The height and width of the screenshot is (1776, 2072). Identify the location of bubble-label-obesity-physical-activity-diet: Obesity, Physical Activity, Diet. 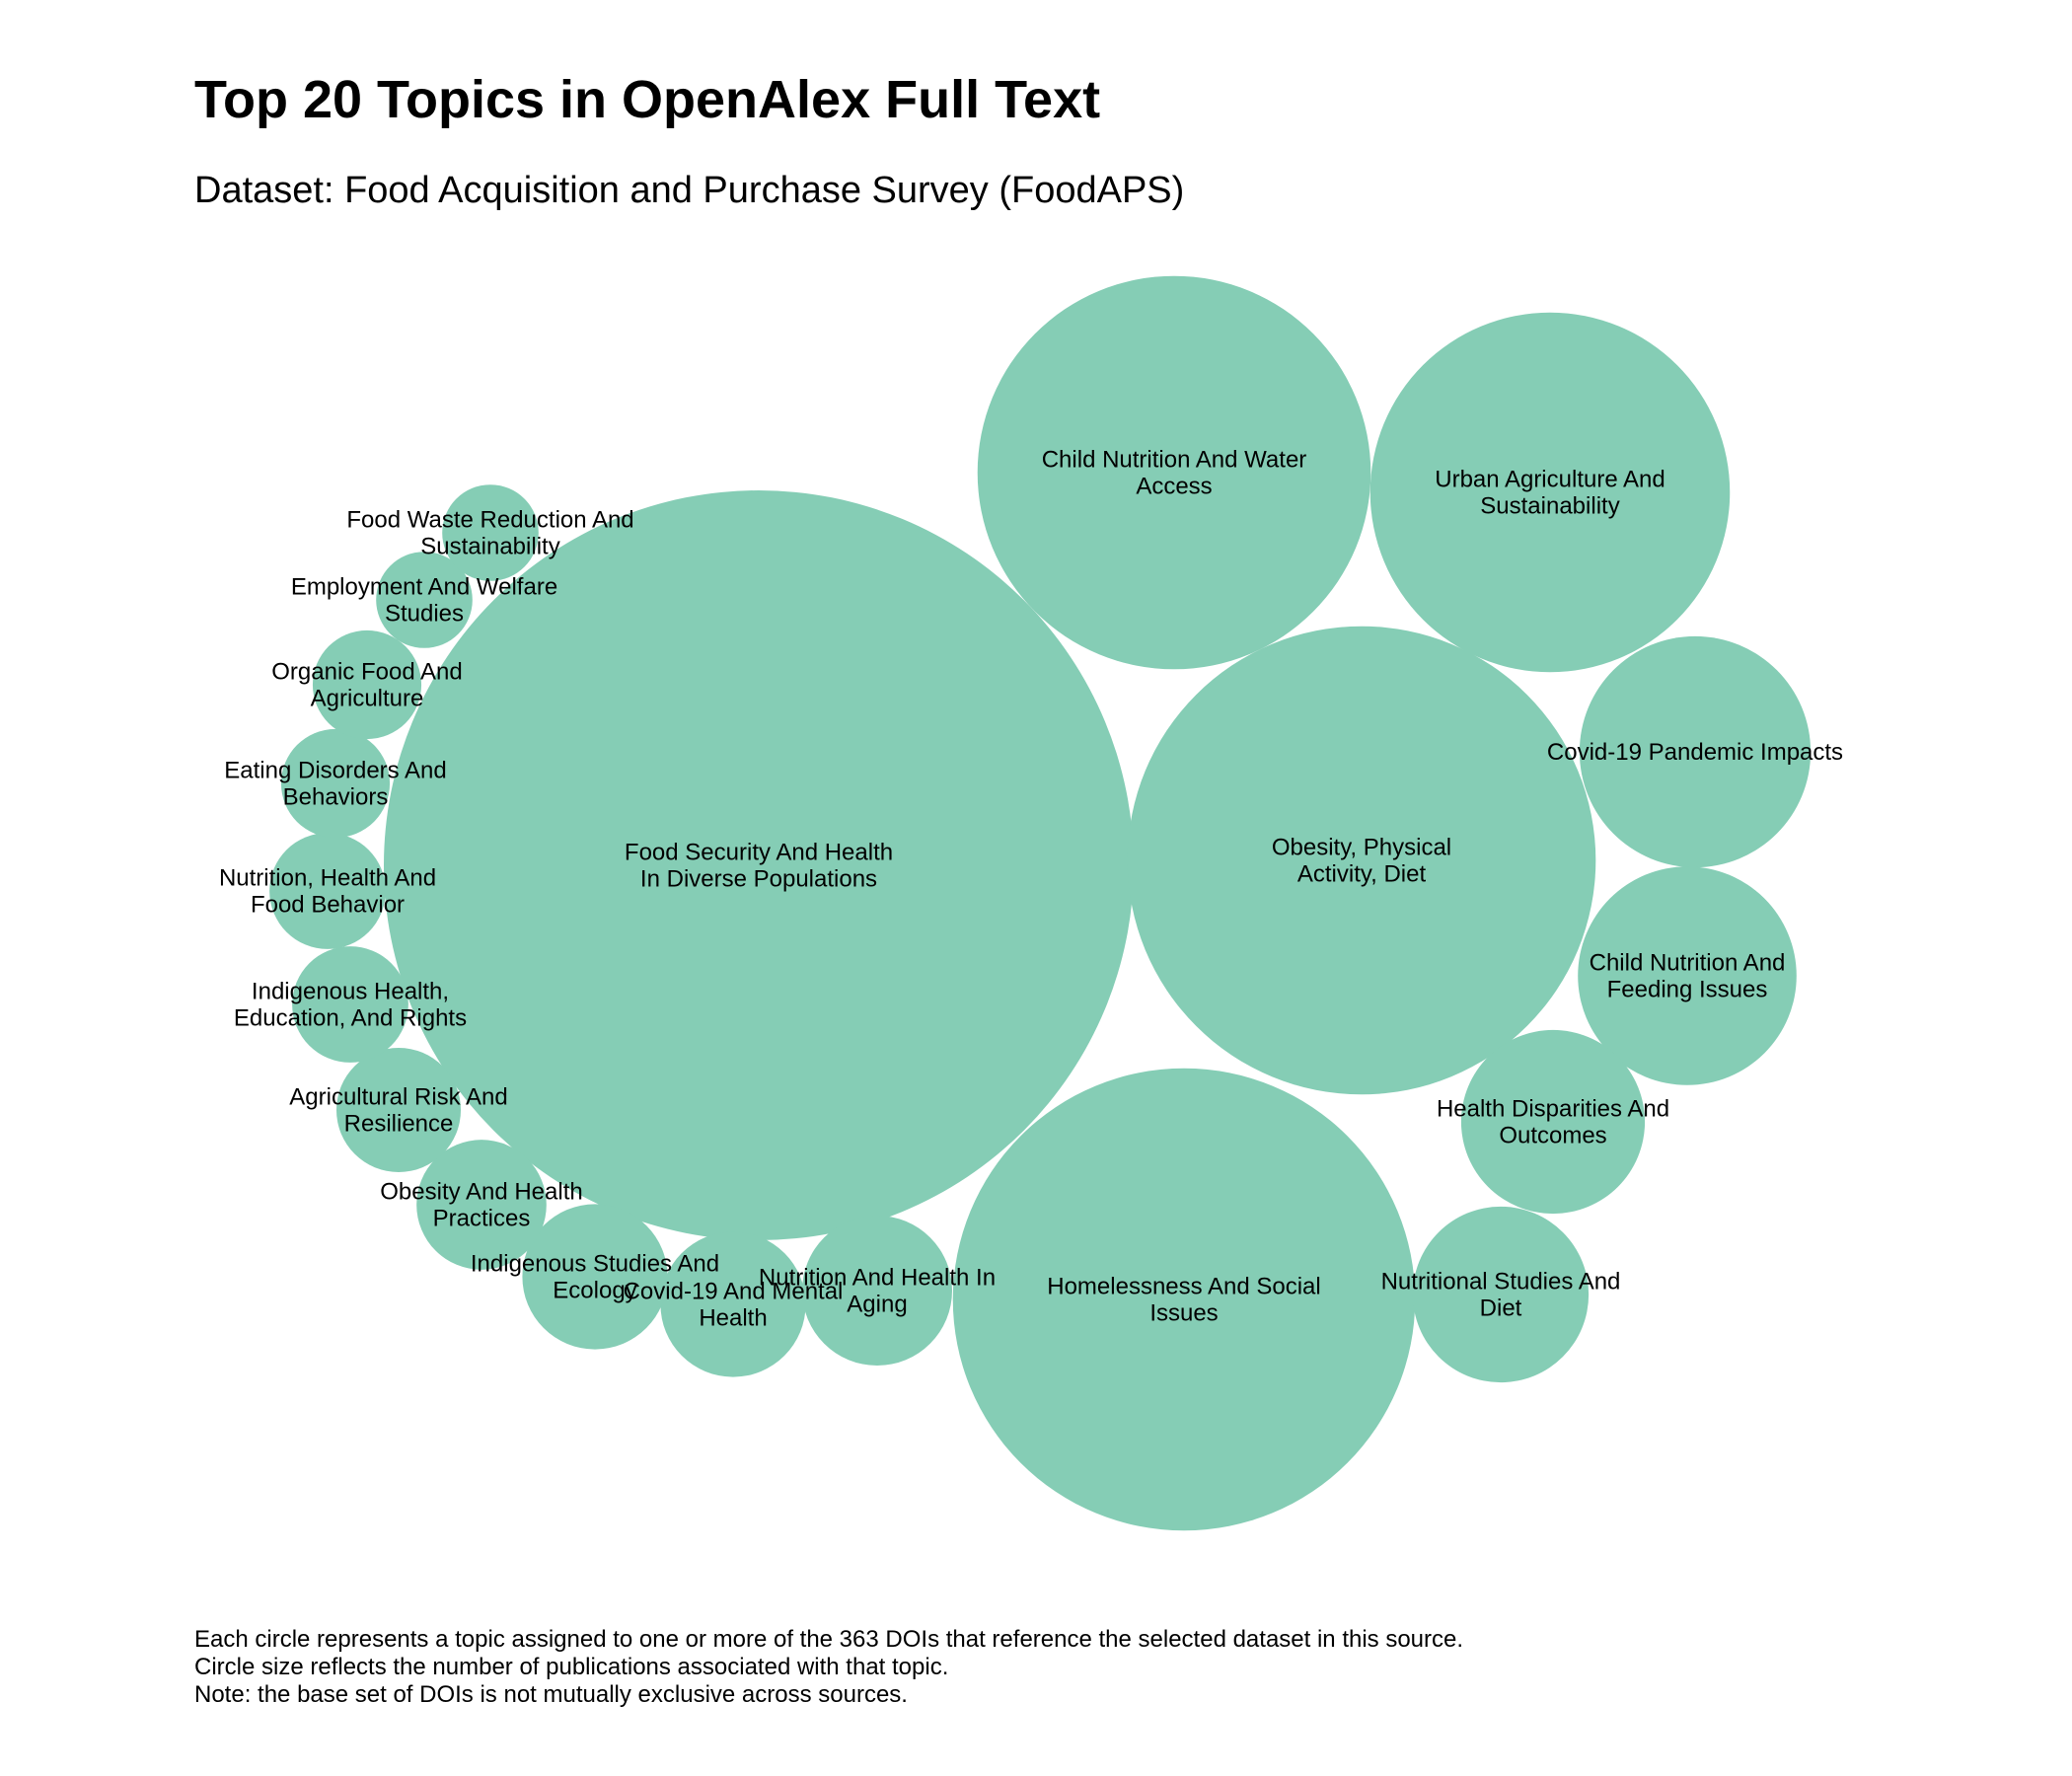
(1362, 862).